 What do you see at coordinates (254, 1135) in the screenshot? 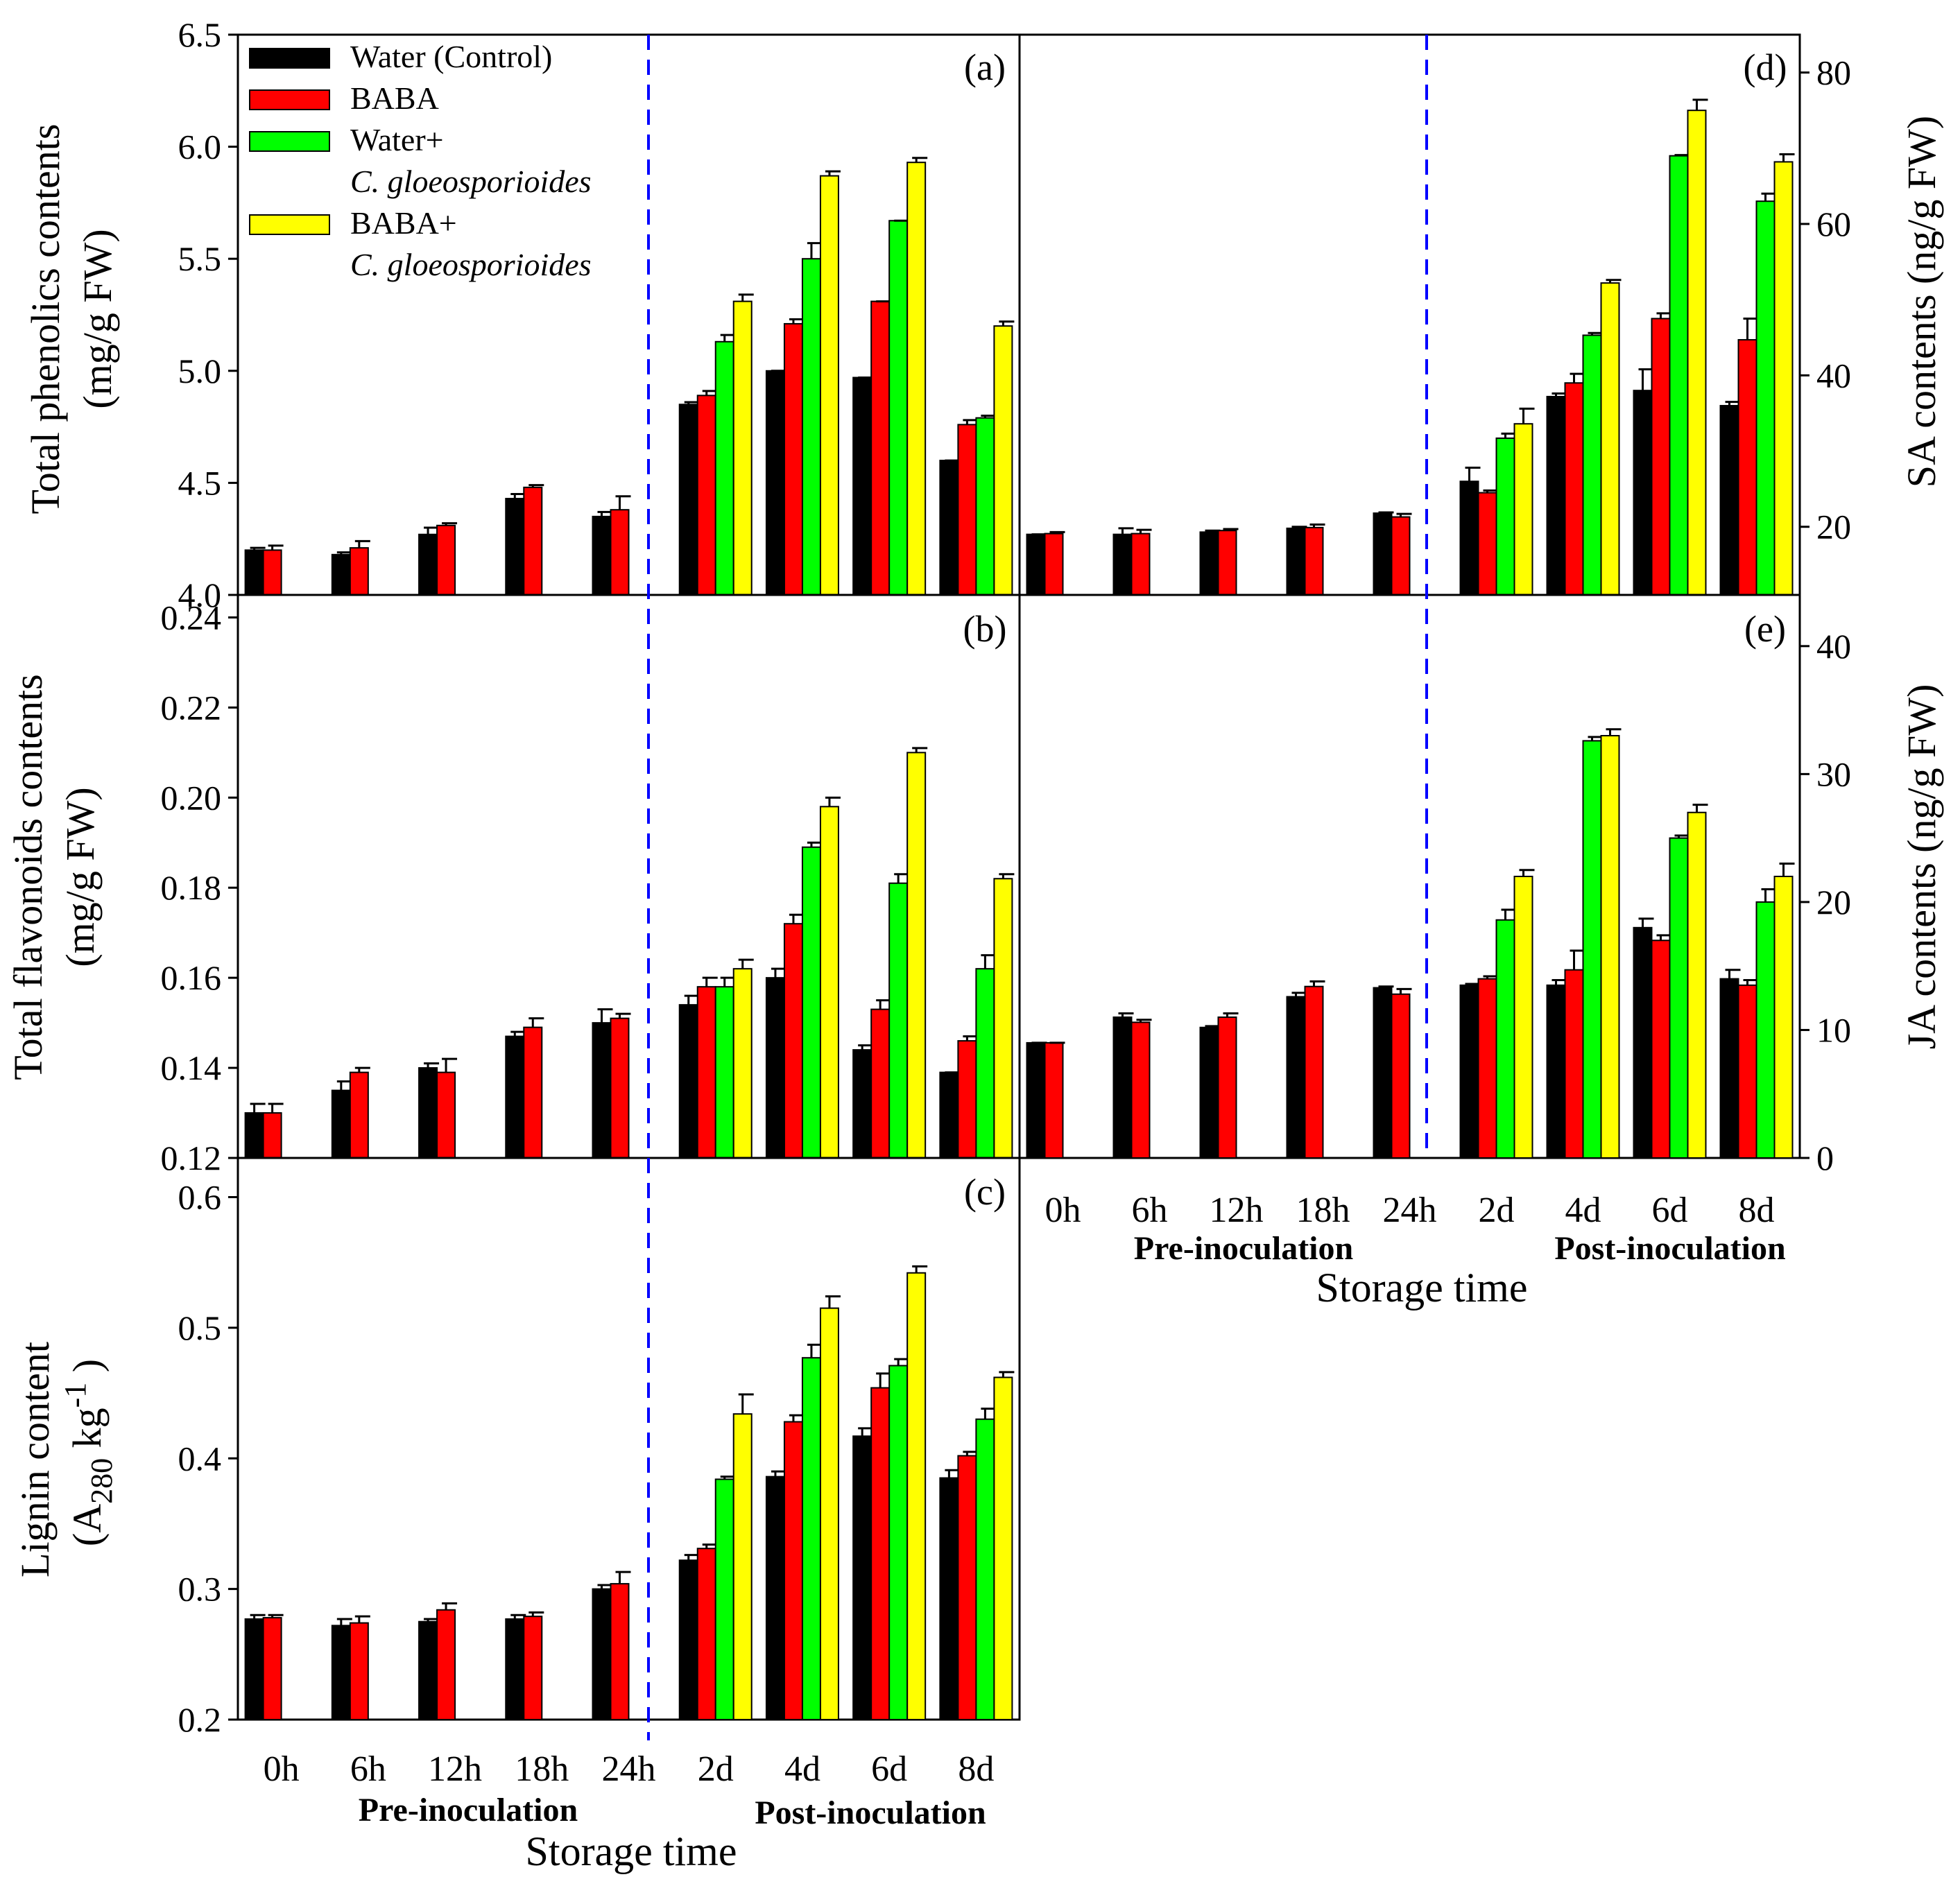
I see `bar-b-water-control-0h` at bounding box center [254, 1135].